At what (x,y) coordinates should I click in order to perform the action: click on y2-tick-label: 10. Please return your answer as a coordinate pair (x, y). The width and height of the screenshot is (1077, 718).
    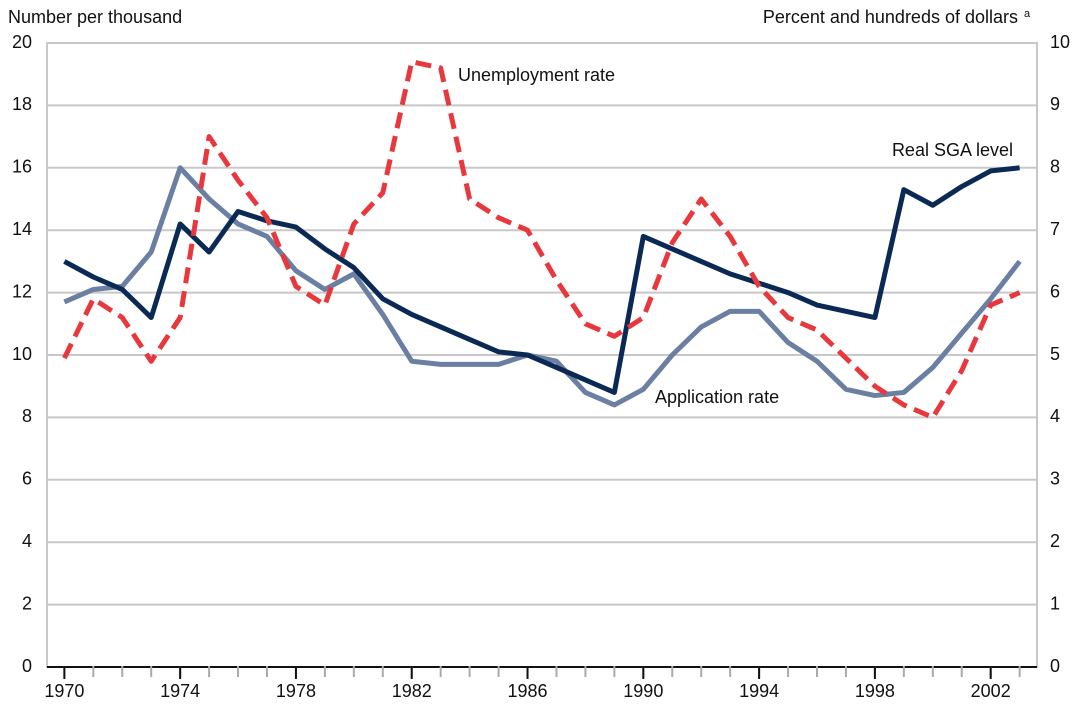
    Looking at the image, I should click on (1060, 42).